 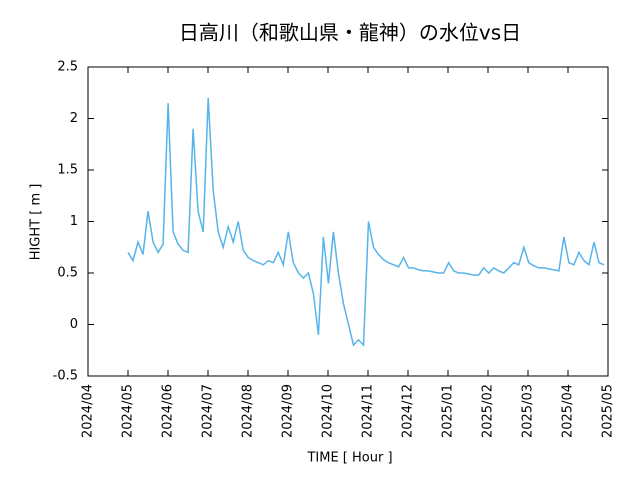 What do you see at coordinates (67, 170) in the screenshot?
I see `y-tick-label: 1.5` at bounding box center [67, 170].